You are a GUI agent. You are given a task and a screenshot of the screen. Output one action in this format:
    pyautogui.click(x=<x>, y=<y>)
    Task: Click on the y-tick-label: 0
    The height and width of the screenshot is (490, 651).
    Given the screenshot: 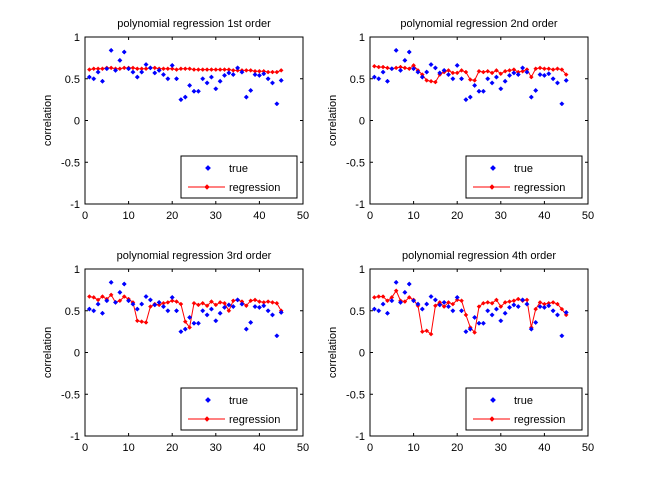 What is the action you would take?
    pyautogui.click(x=362, y=354)
    